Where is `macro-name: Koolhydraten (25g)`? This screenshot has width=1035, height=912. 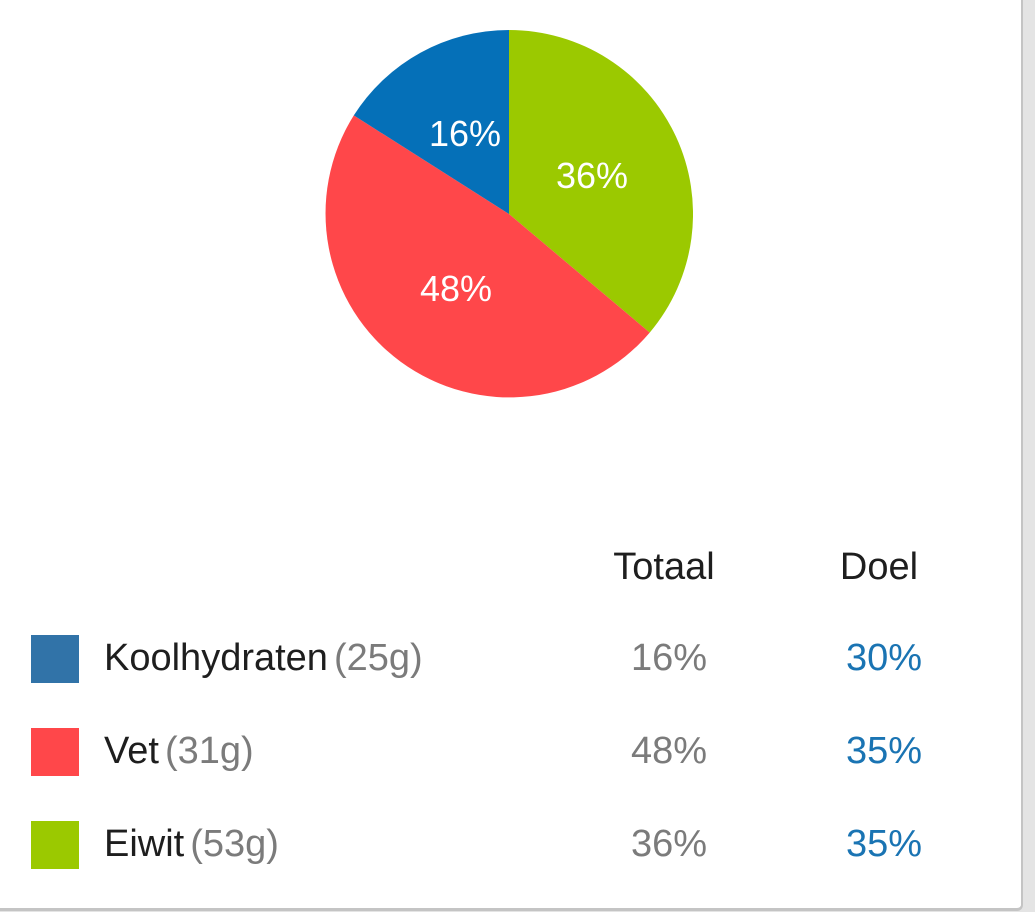 macro-name: Koolhydraten (25g) is located at coordinates (263, 658).